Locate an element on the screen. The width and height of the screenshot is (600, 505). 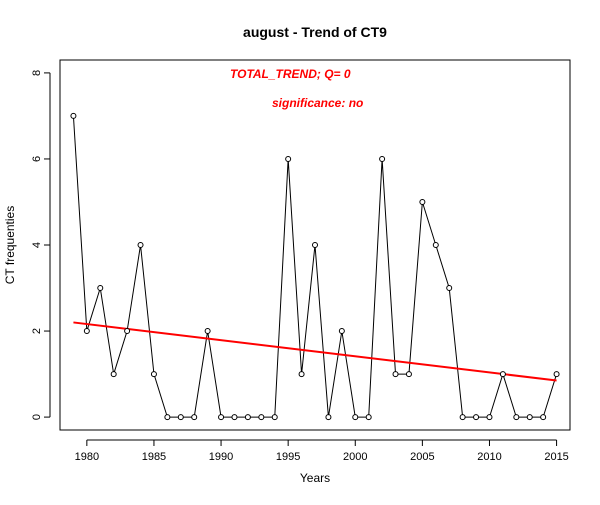
data-point-2011 is located at coordinates (502, 374).